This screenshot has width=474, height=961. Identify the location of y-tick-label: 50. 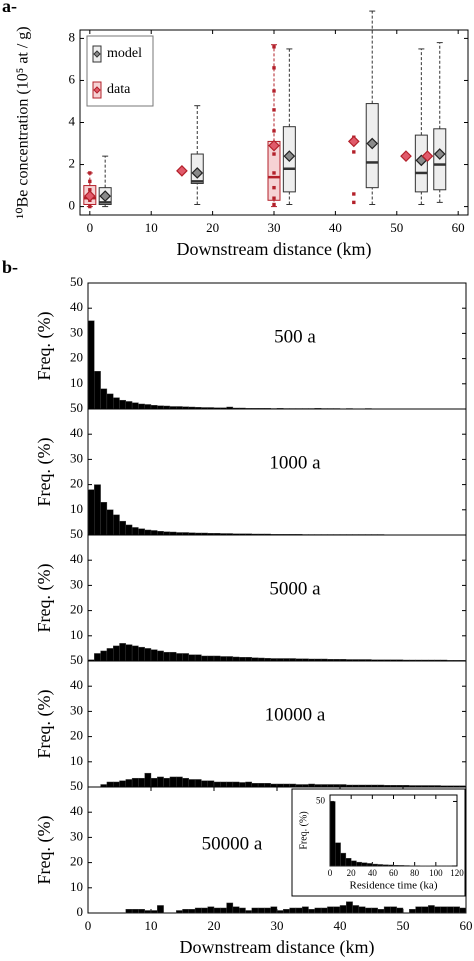
(76, 785).